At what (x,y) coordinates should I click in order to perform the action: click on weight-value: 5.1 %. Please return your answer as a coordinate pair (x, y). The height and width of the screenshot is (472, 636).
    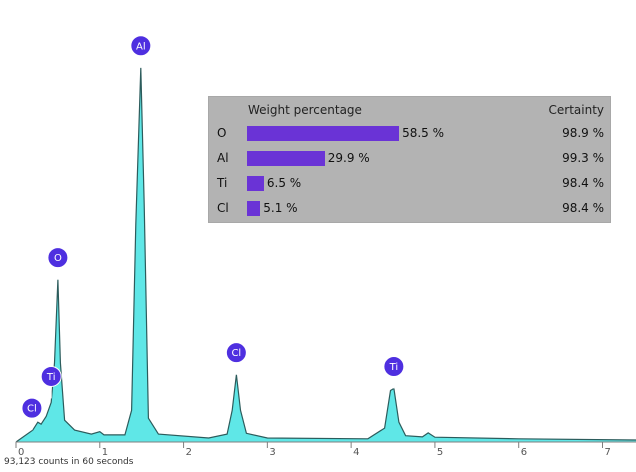
    Looking at the image, I should click on (280, 208).